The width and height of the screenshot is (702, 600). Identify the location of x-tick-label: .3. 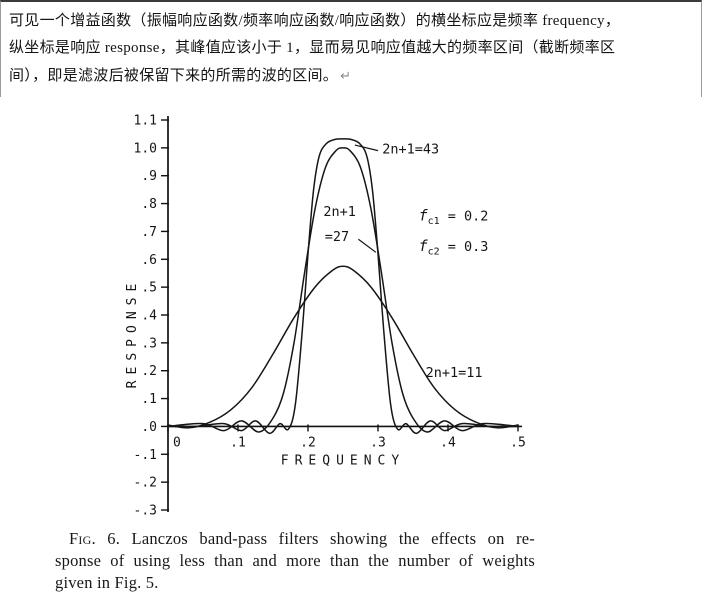
(378, 442).